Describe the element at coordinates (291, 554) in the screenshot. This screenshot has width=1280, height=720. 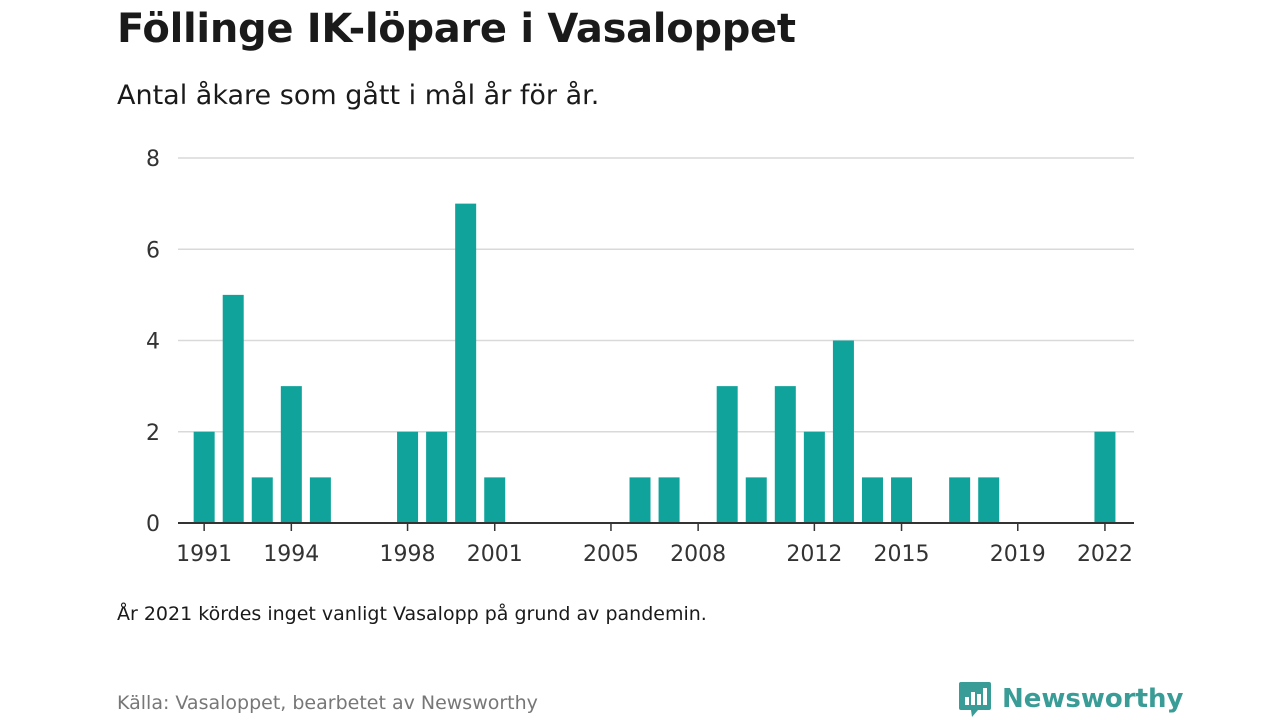
I see `x-tick-label: 1994` at that location.